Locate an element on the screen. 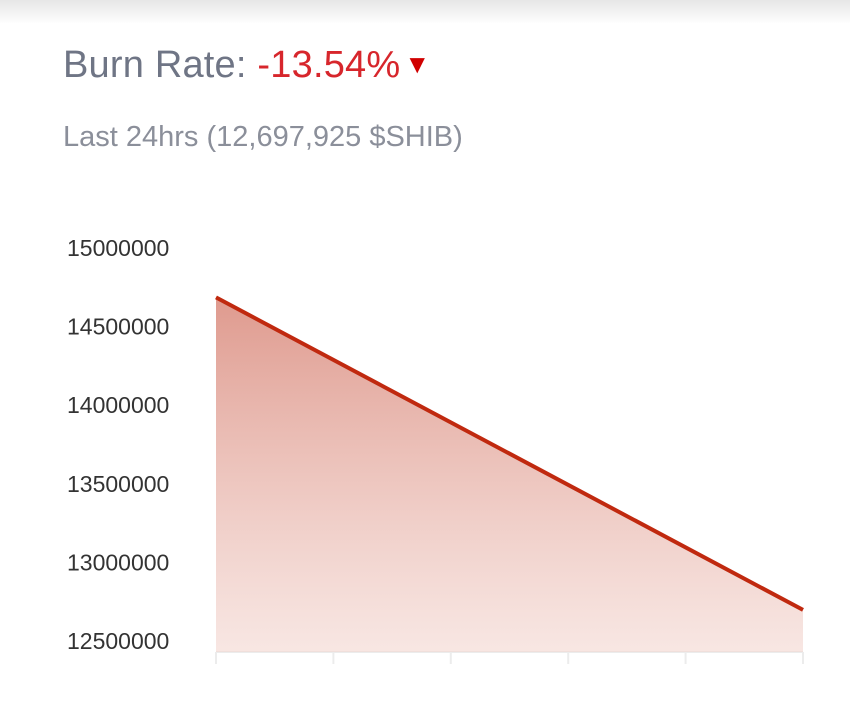 Image resolution: width=850 pixels, height=713 pixels. y-tick-label: 12500000 is located at coordinates (118, 641).